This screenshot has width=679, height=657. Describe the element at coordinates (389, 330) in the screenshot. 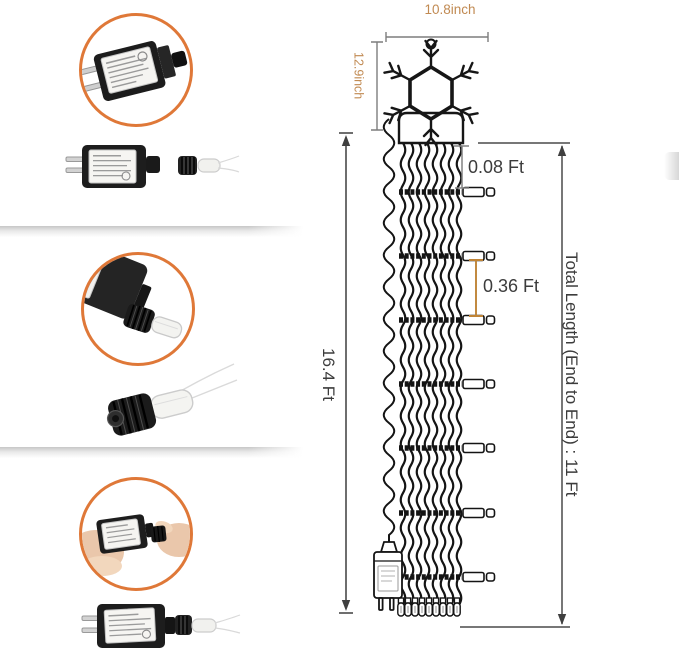

I see `power-wire-zigzag` at that location.